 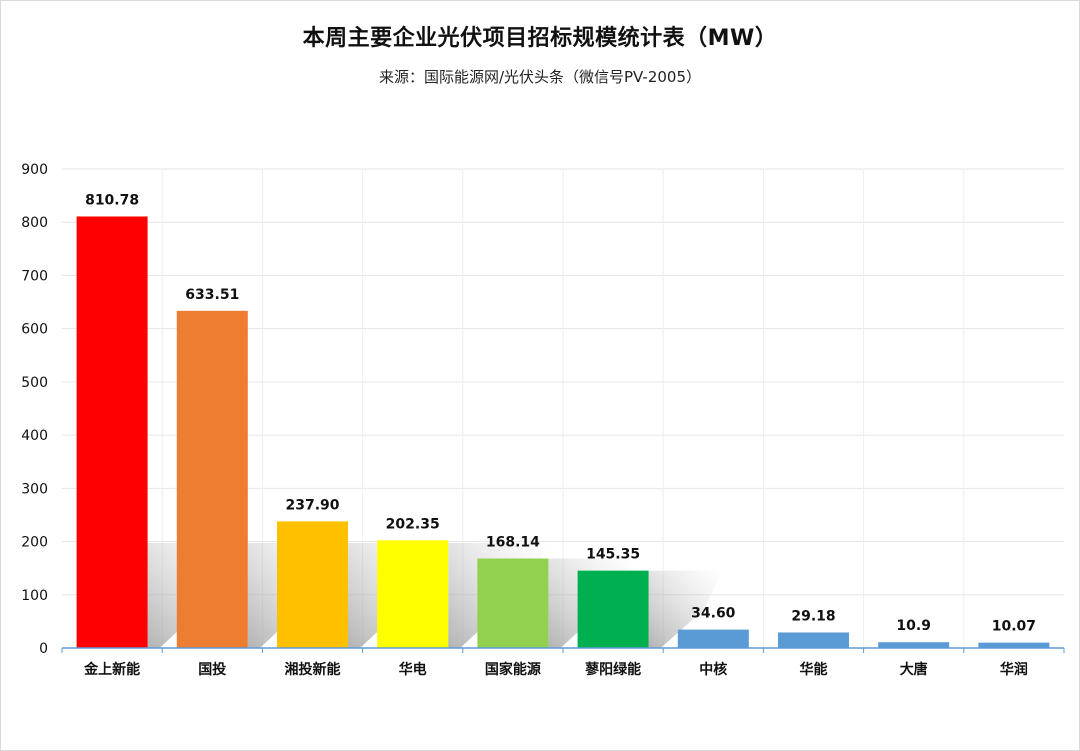 I want to click on y-tick-label: 700, so click(x=34, y=276).